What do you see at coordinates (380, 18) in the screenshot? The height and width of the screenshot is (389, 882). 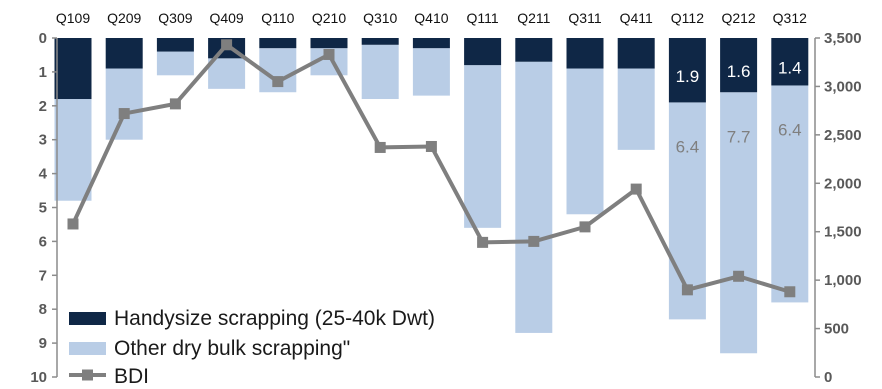 I see `category-label: Q310` at bounding box center [380, 18].